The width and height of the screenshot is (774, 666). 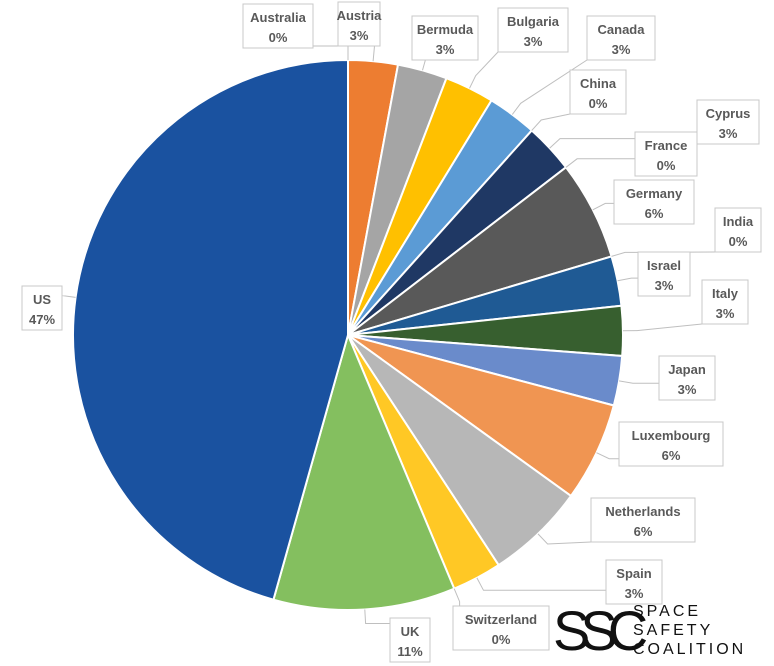 What do you see at coordinates (42, 319) in the screenshot?
I see `data-label-value: 47%` at bounding box center [42, 319].